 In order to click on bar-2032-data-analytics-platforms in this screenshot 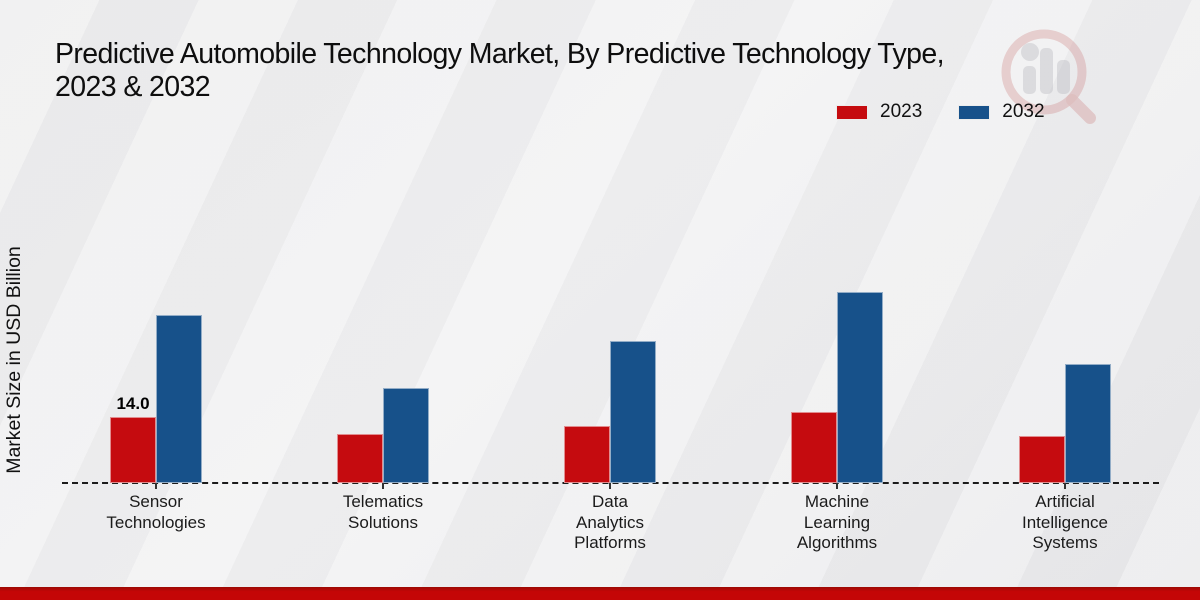, I will do `click(633, 411)`.